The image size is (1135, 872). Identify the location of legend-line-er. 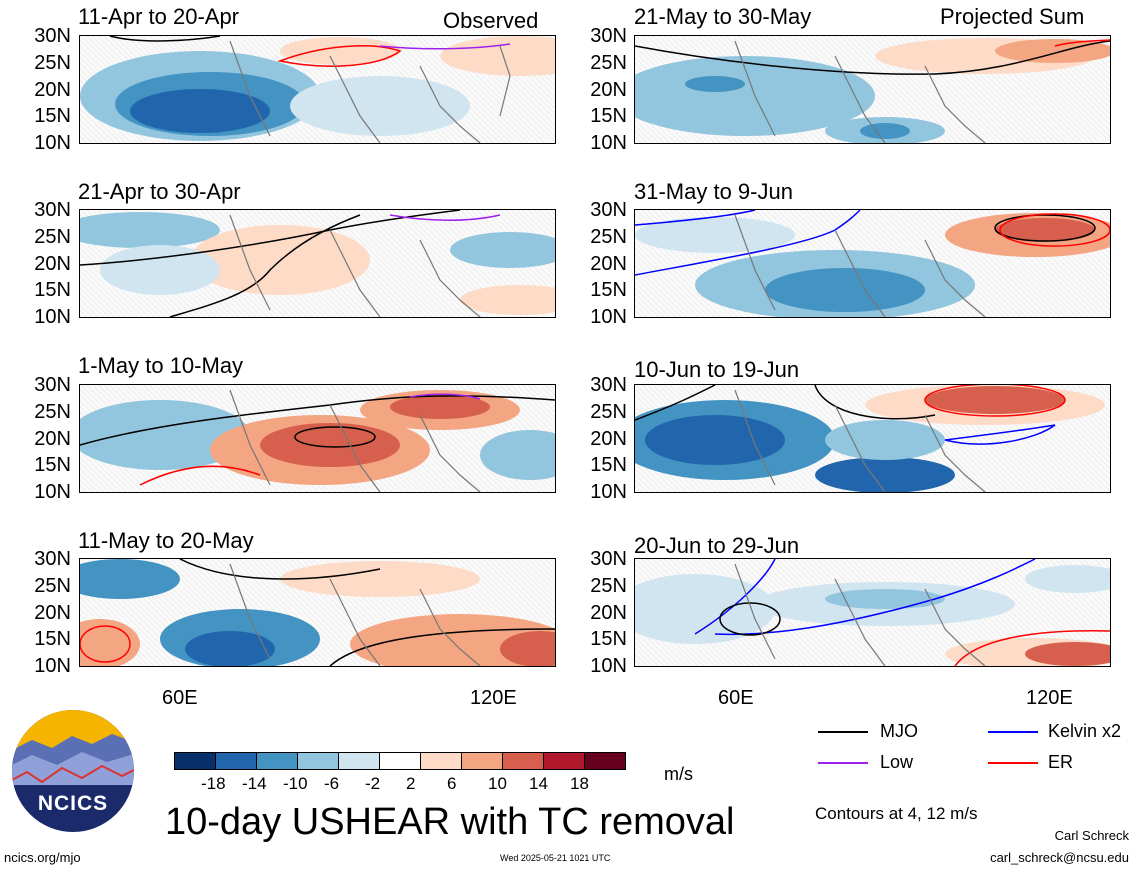
(1013, 763).